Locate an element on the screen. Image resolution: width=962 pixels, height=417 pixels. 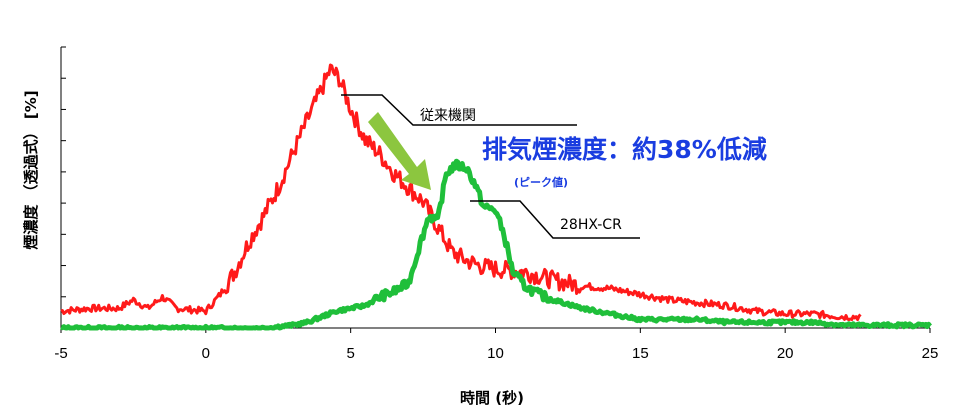
x-axis-title: 時間 (秒) is located at coordinates (492, 398).